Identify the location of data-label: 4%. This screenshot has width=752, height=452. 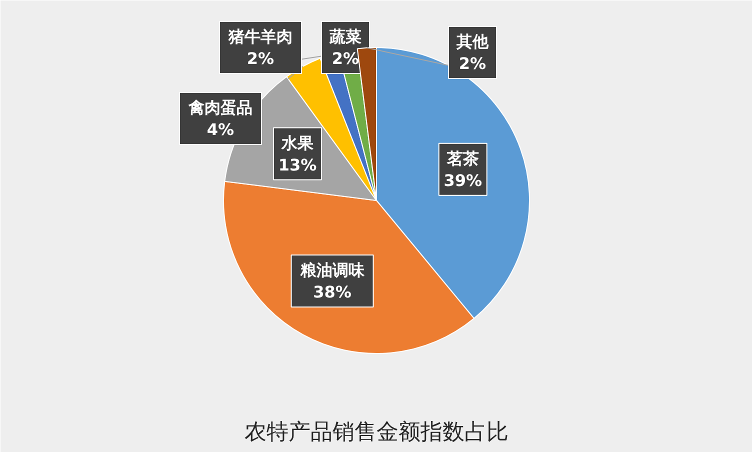
(220, 129).